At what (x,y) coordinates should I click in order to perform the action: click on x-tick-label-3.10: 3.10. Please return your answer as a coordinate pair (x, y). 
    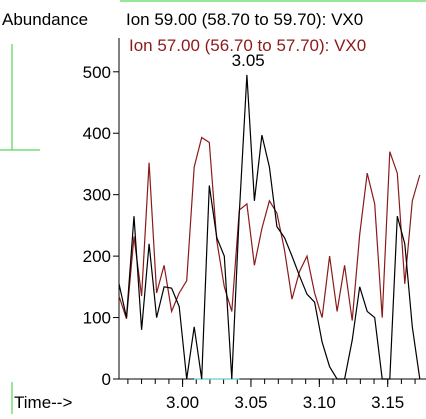
    Looking at the image, I should click on (319, 402).